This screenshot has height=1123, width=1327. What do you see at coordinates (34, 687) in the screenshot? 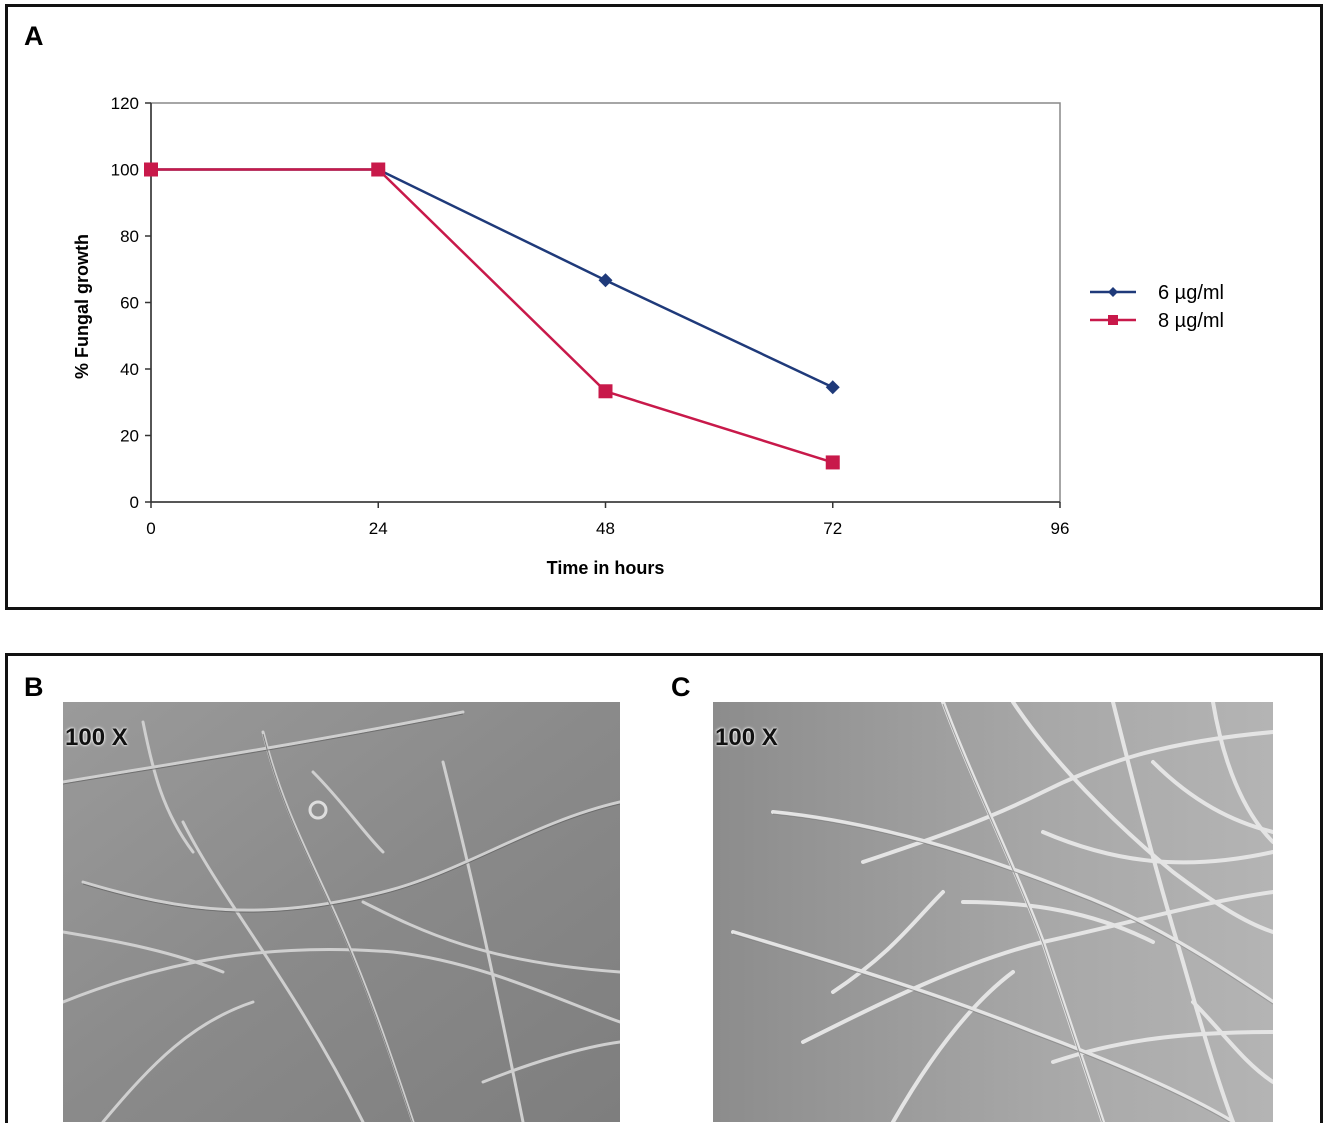
I see `panel-b-letter: B` at bounding box center [34, 687].